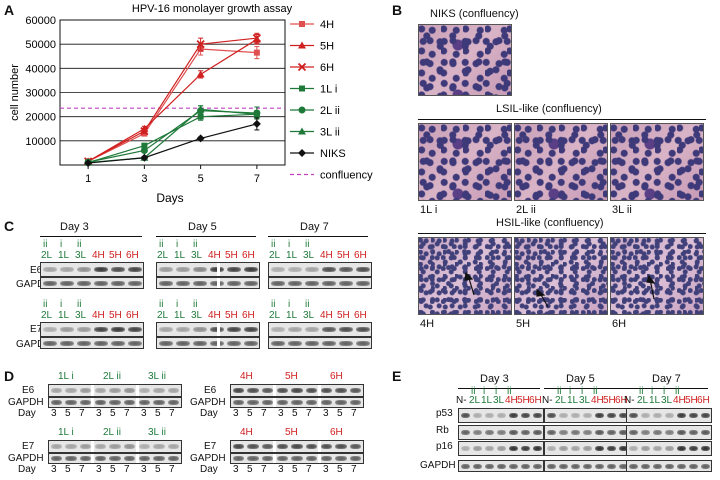 The image size is (720, 480). I want to click on series-line, so click(172, 138).